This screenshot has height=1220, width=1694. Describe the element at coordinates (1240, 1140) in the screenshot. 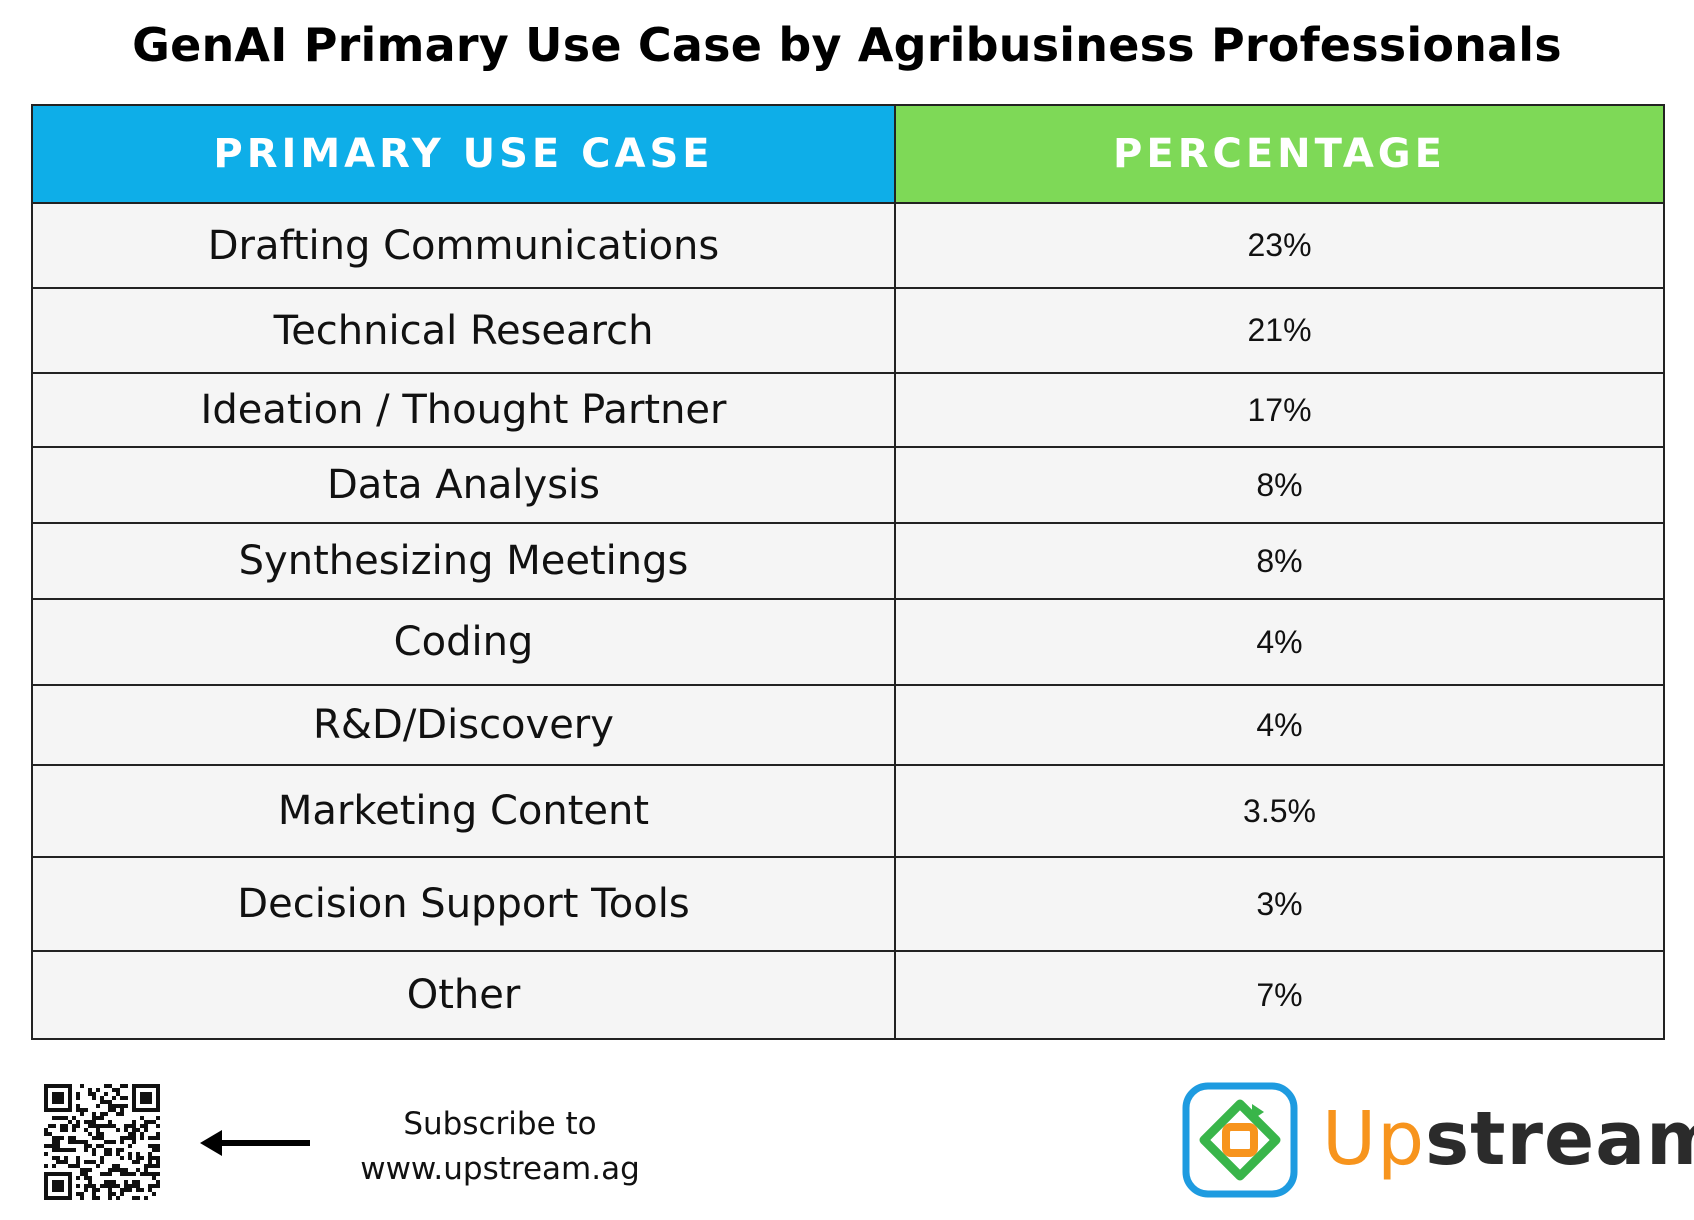

I see `upstream-logo-icon` at that location.